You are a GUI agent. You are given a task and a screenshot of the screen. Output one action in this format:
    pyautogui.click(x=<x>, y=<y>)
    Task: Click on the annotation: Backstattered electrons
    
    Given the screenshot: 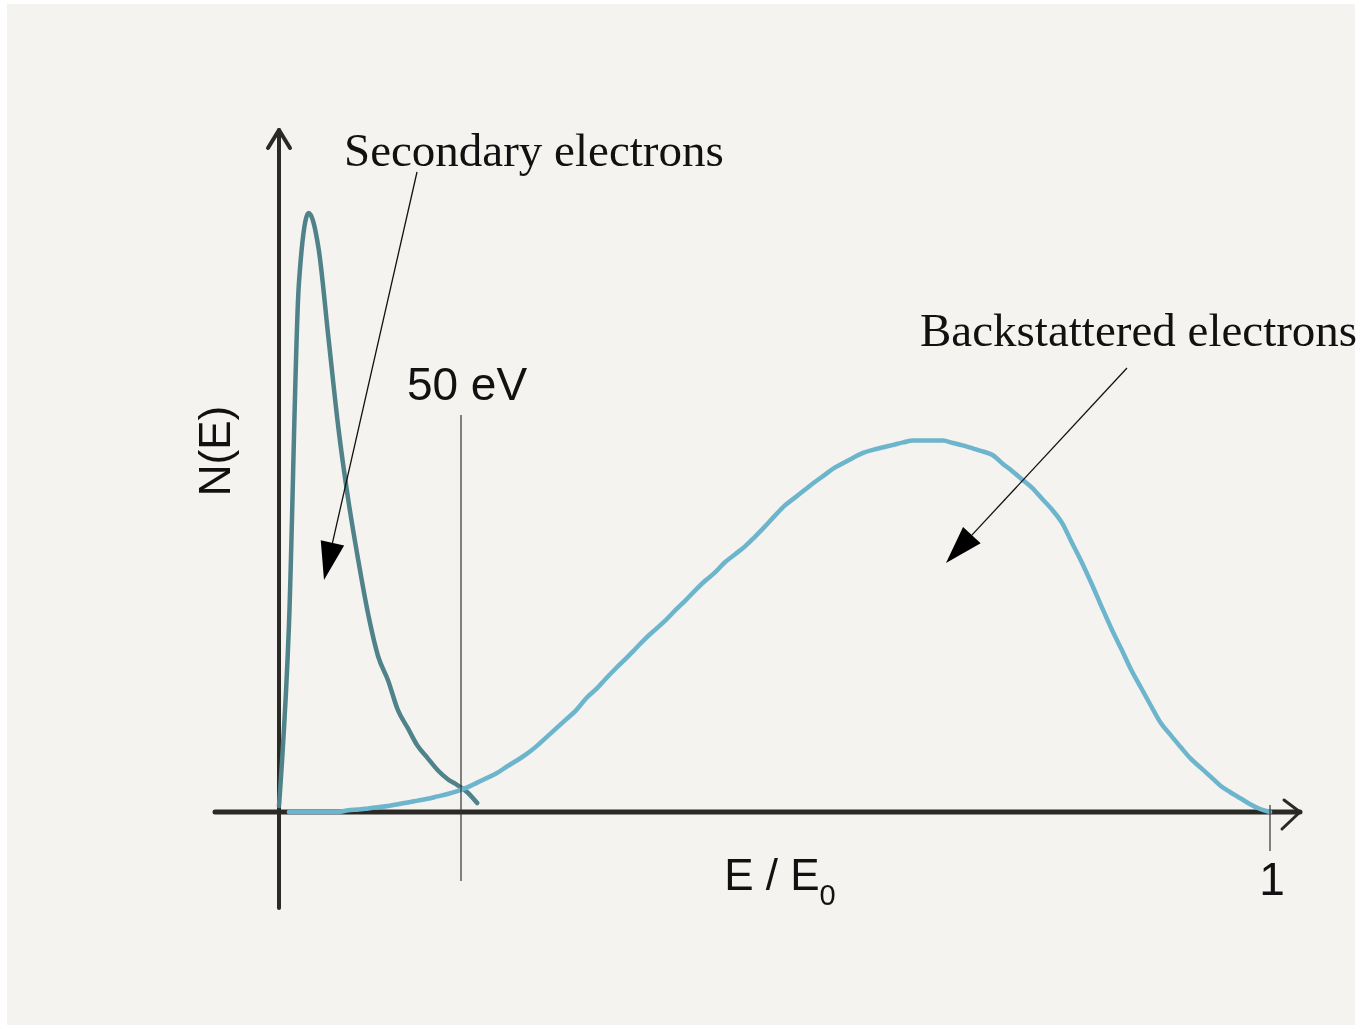 What is the action you would take?
    pyautogui.click(x=1139, y=330)
    